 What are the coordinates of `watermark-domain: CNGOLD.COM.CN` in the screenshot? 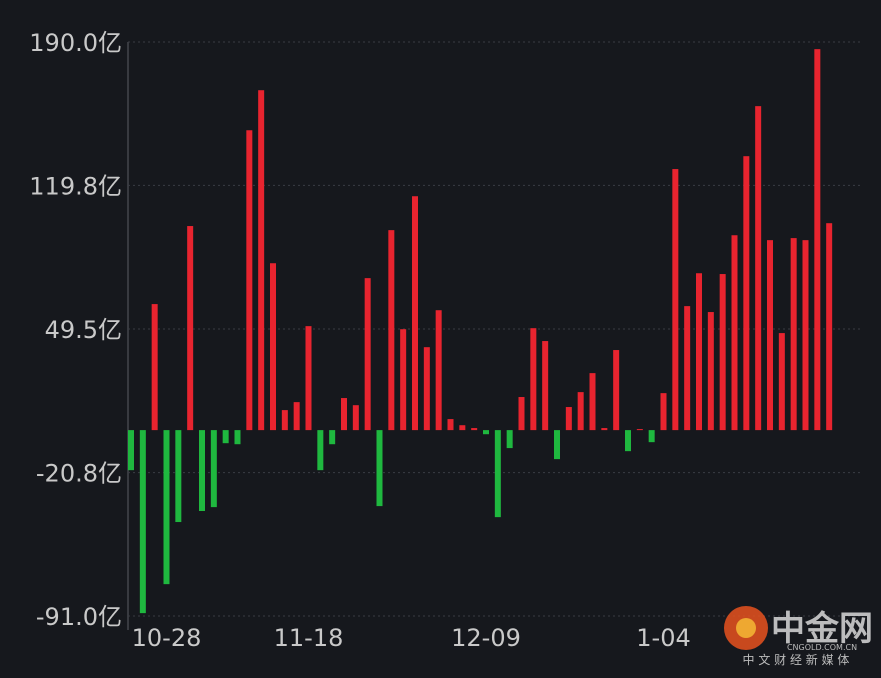 It's located at (822, 647).